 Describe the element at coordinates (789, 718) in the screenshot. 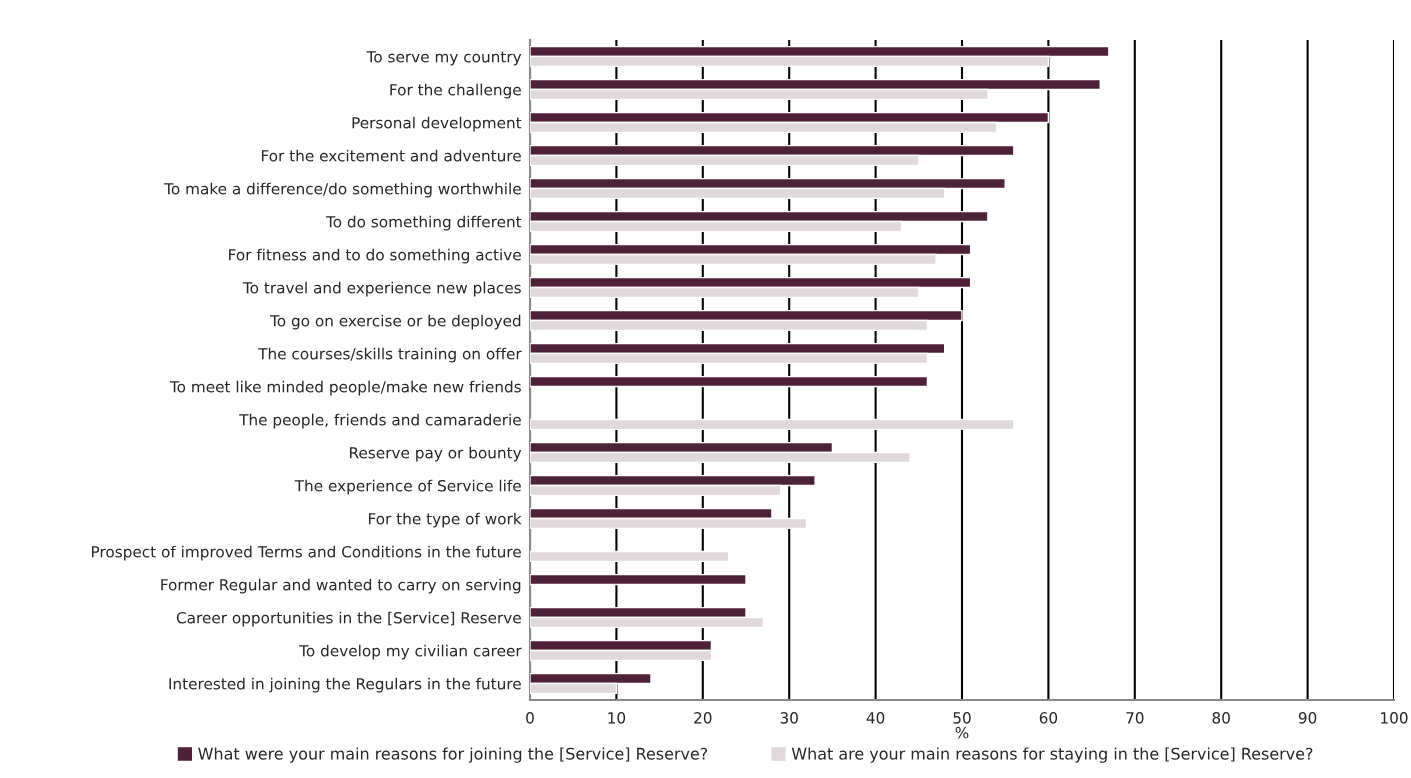

I see `x-tick-label: 30` at that location.